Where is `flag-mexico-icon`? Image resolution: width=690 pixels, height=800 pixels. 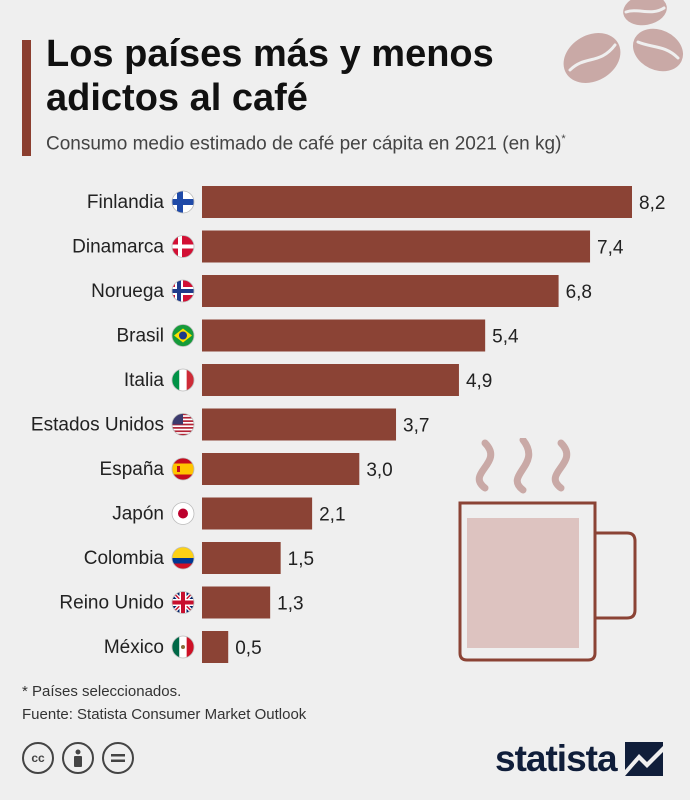
flag-mexico-icon is located at coordinates (183, 647).